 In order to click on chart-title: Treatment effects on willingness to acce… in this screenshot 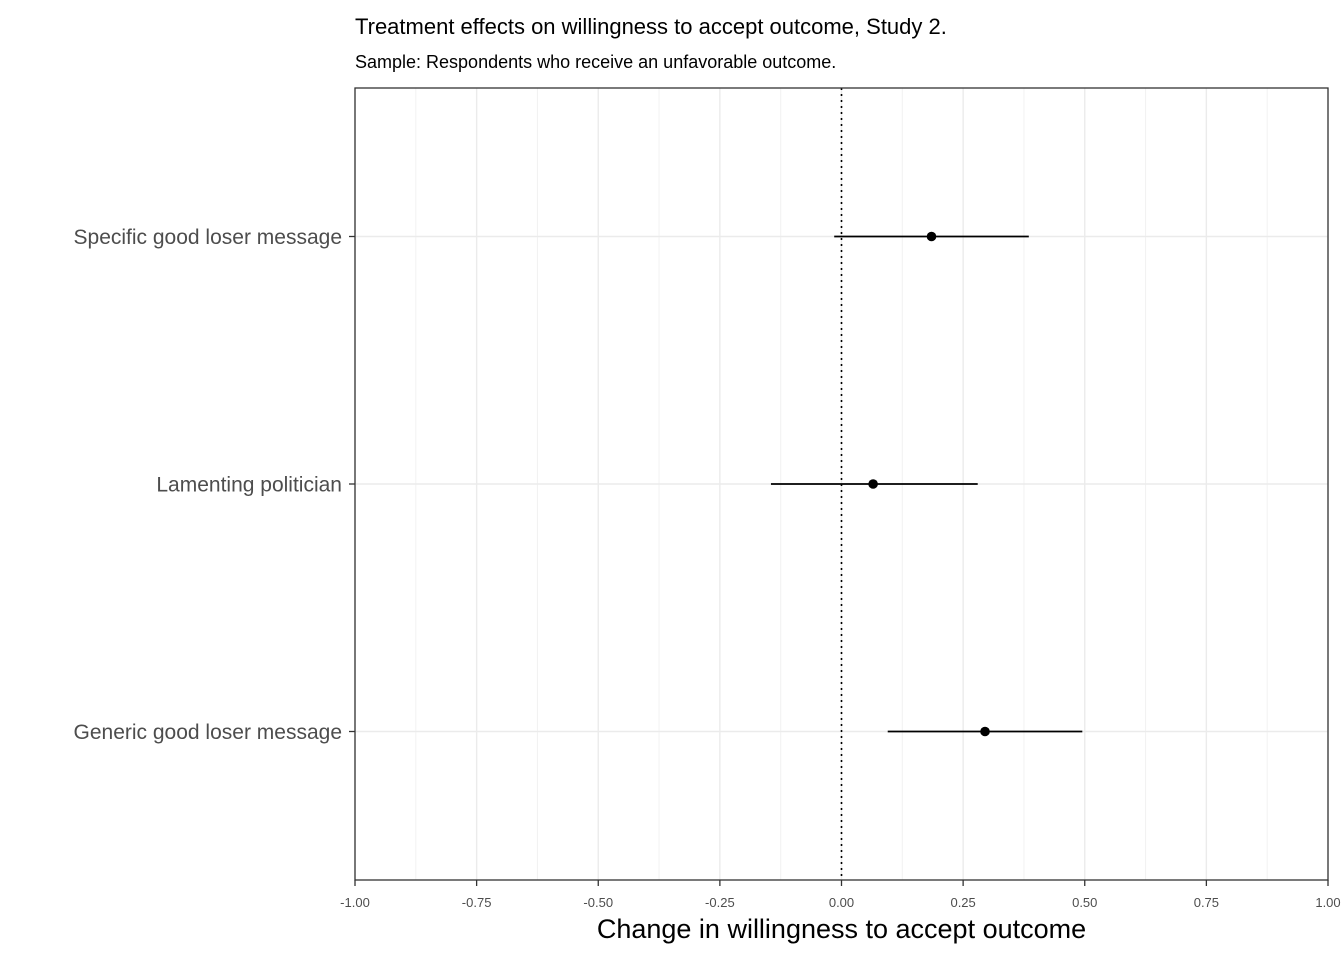, I will do `click(651, 26)`.